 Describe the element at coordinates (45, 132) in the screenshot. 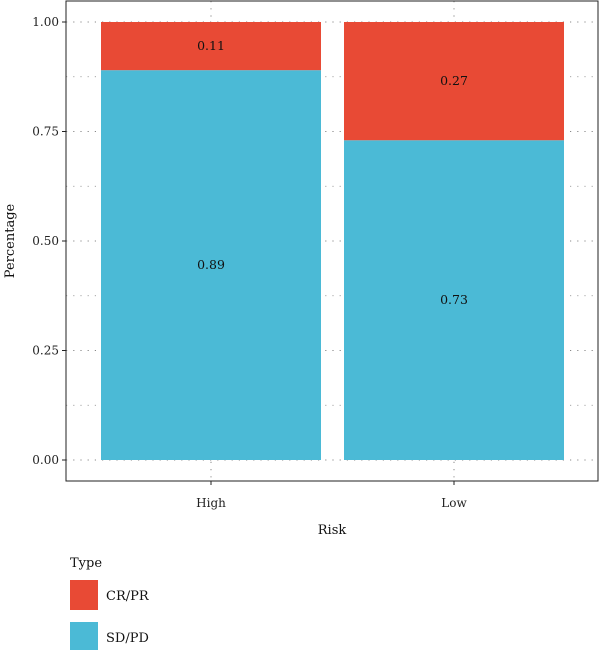

I see `y-tick-label: 0.75` at that location.